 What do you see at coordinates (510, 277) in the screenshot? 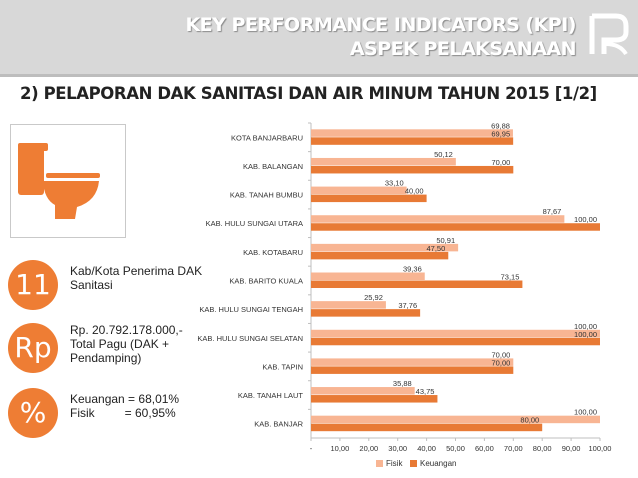
I see `data-label-keuangan: 73,15` at bounding box center [510, 277].